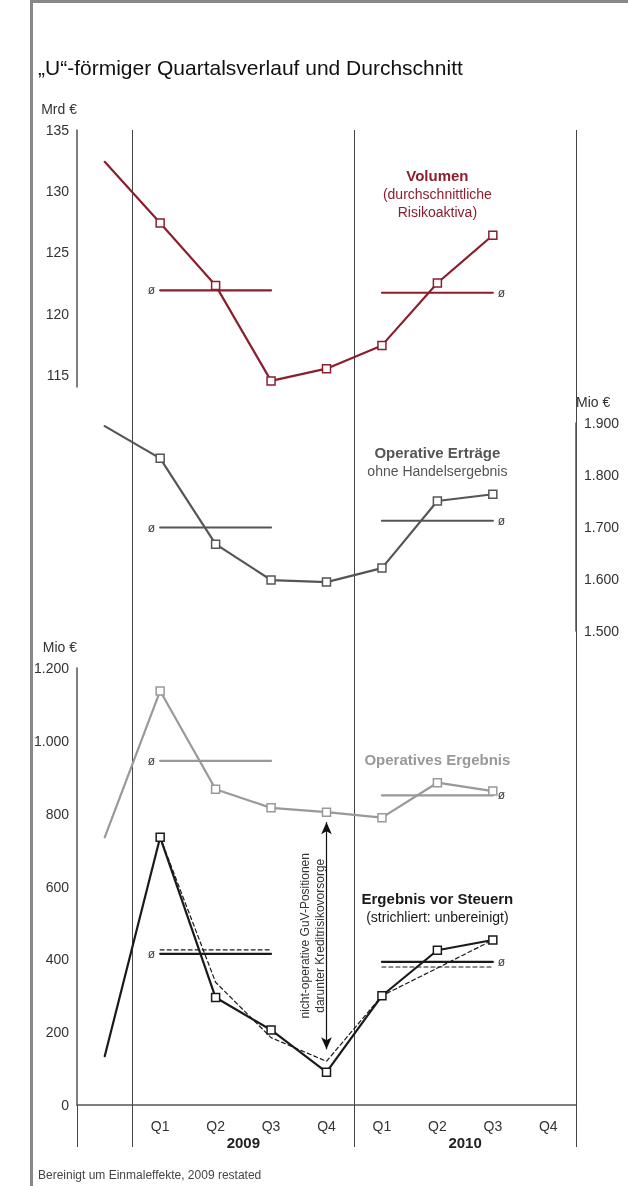 Image resolution: width=628 pixels, height=1186 pixels. Describe the element at coordinates (57, 813) in the screenshot. I see `y-tick-label: 800` at that location.